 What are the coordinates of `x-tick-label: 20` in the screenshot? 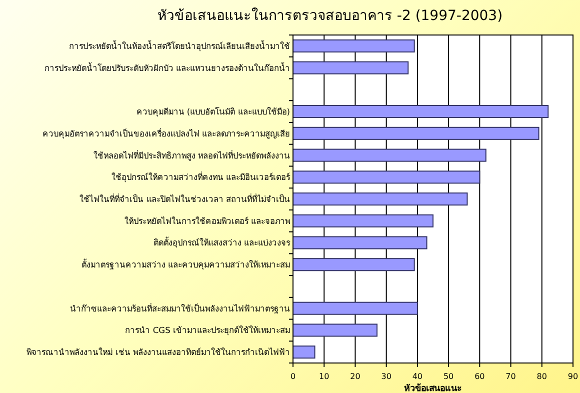 It's located at (355, 376).